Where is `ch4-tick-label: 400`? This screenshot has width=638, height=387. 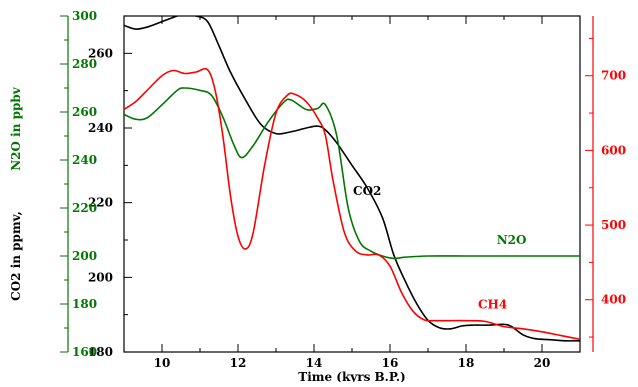
ch4-tick-label: 400 is located at coordinates (613, 300).